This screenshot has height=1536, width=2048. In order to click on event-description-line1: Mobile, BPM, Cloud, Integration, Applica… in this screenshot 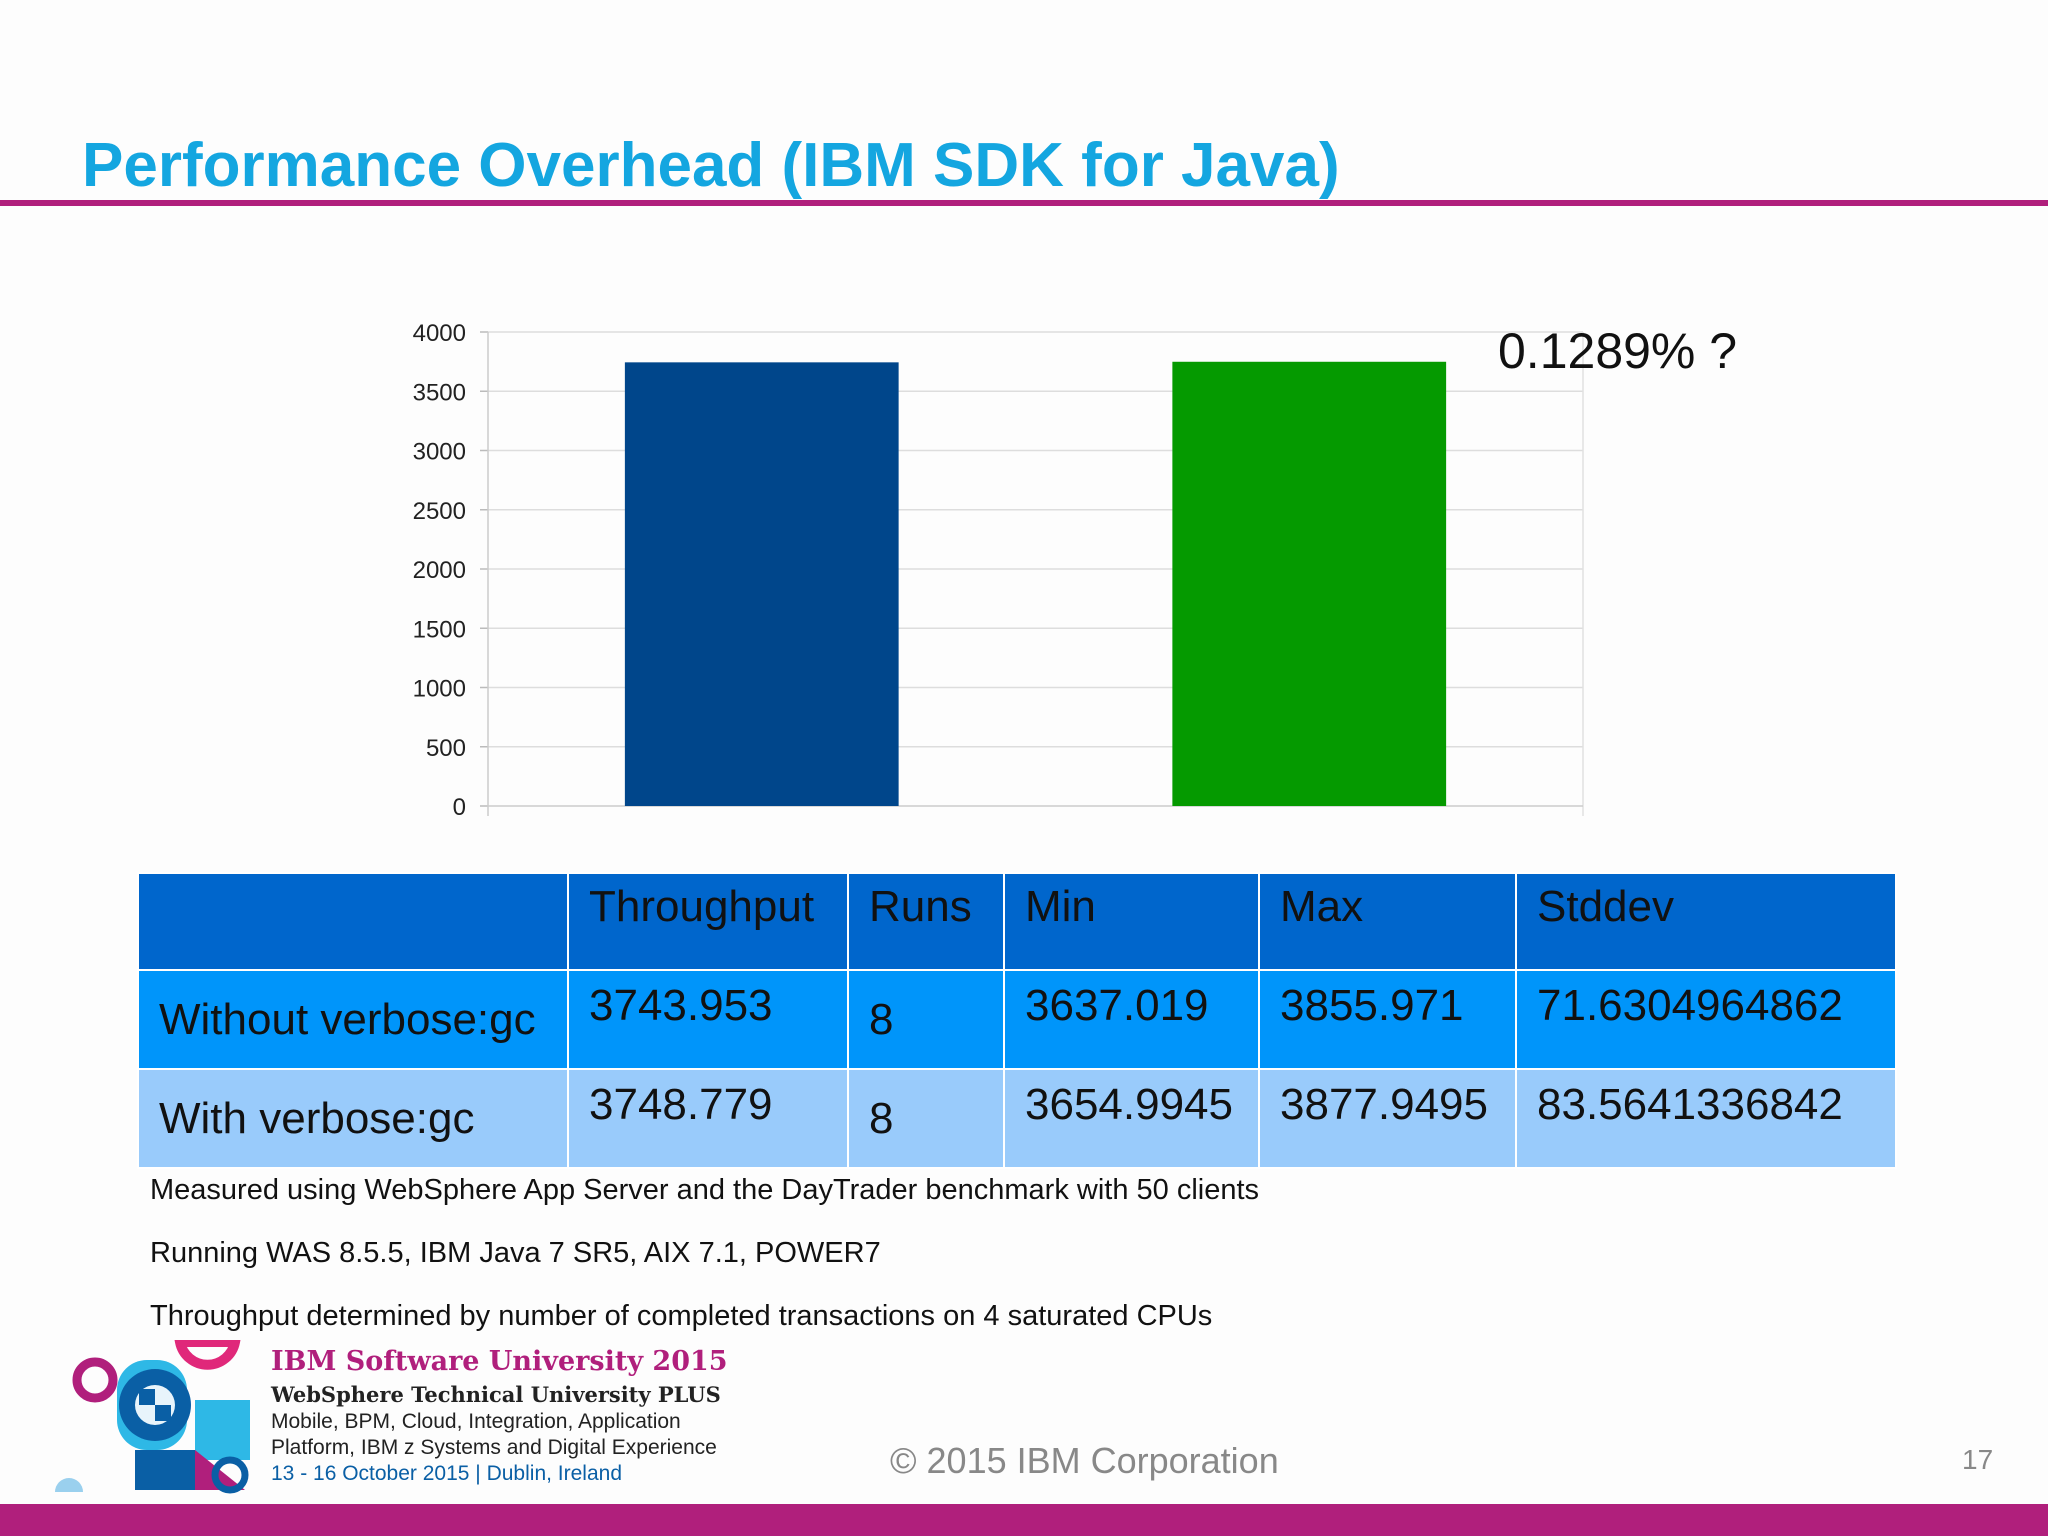, I will do `click(476, 1421)`.